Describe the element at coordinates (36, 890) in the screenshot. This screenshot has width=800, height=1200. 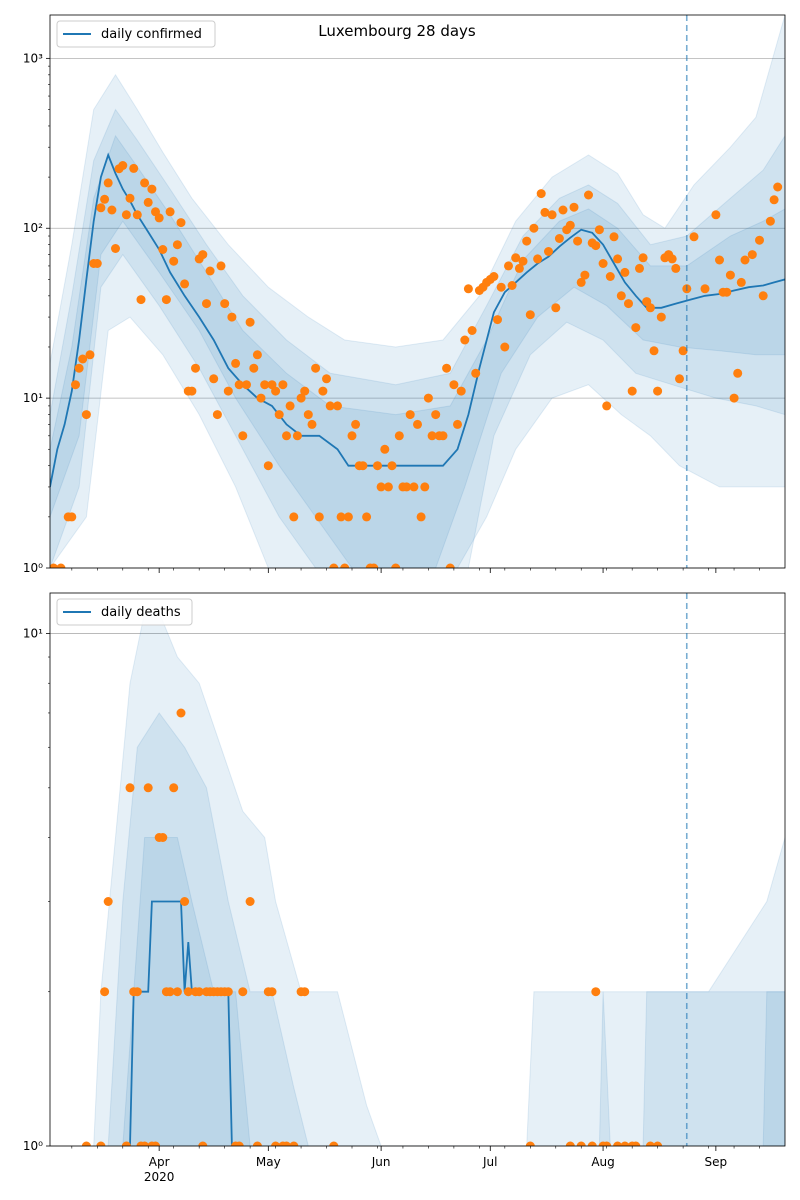
I see `deaths-y-ticks: 10⁰ 10¹` at that location.